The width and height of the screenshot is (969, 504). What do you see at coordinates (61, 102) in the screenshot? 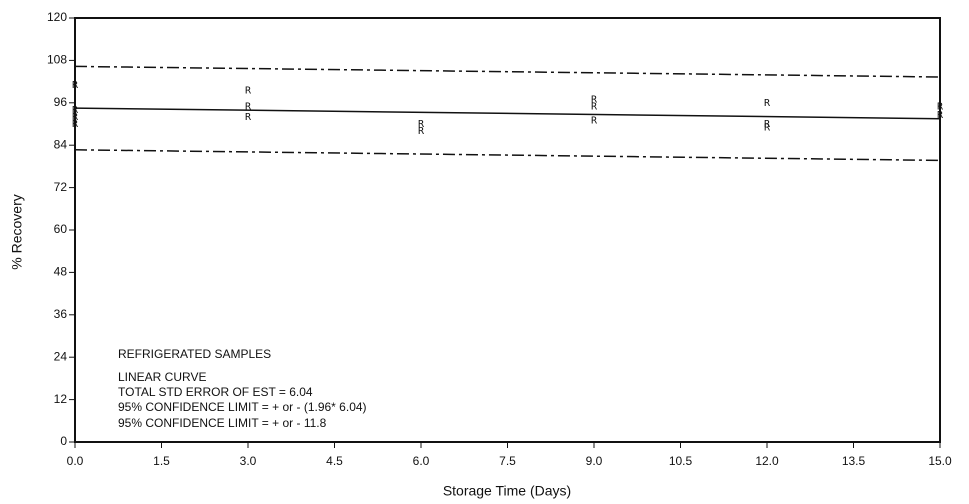
I see `y-tick-label: 96` at bounding box center [61, 102].